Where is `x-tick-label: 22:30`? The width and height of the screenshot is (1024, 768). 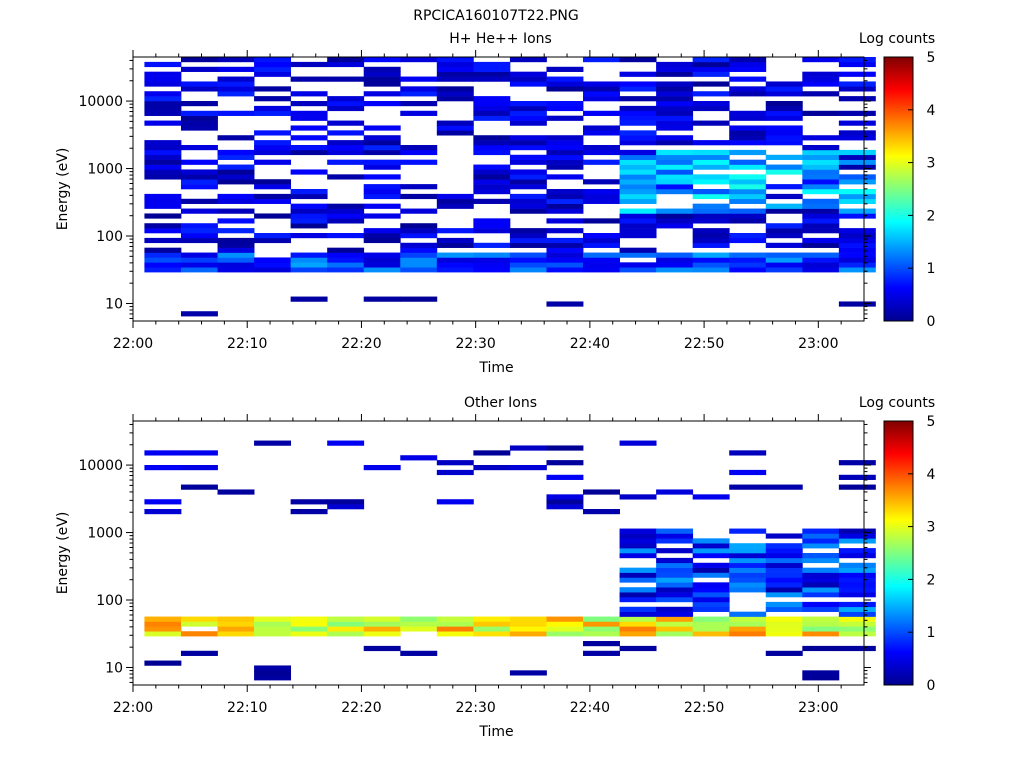 x-tick-label: 22:30 is located at coordinates (475, 708).